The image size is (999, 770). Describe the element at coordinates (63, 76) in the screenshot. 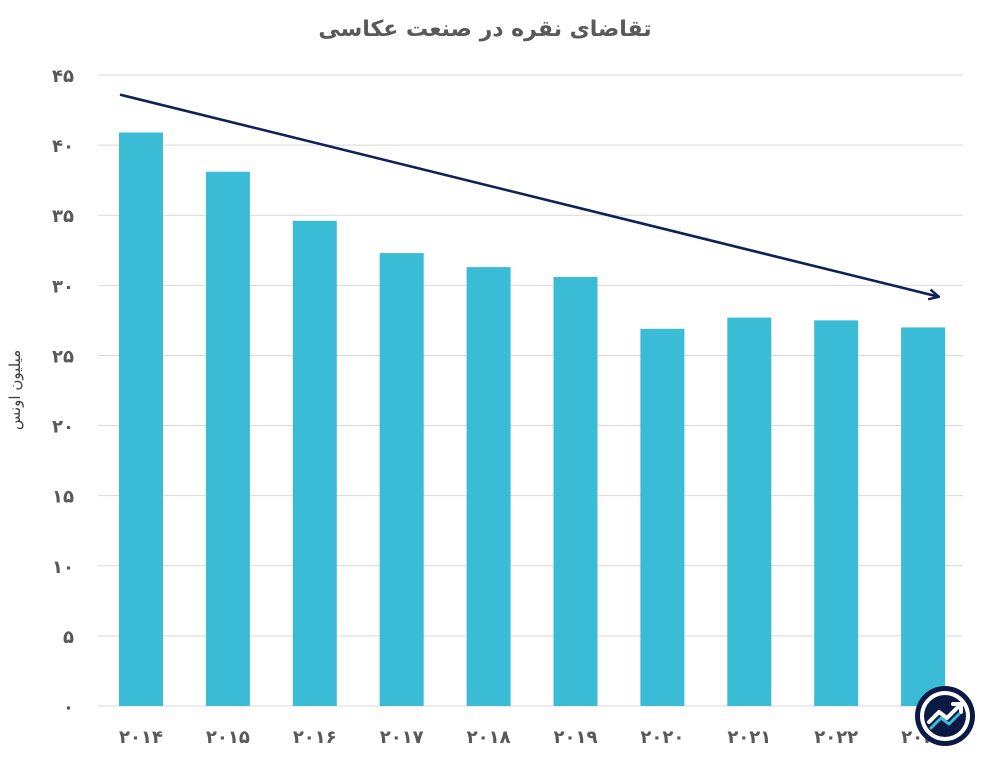

I see `y-tick-label: ۴۵` at that location.